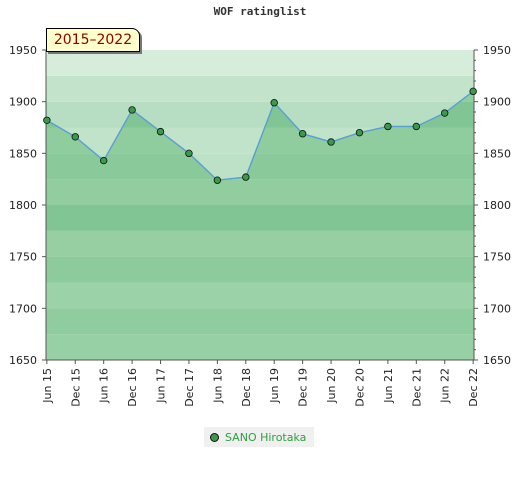  What do you see at coordinates (47, 386) in the screenshot?
I see `x-tick-label: Jun 15` at bounding box center [47, 386].